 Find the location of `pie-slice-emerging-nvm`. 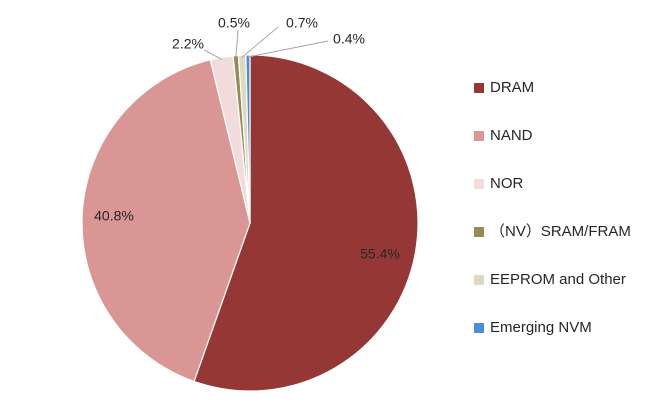

pie-slice-emerging-nvm is located at coordinates (248, 139).